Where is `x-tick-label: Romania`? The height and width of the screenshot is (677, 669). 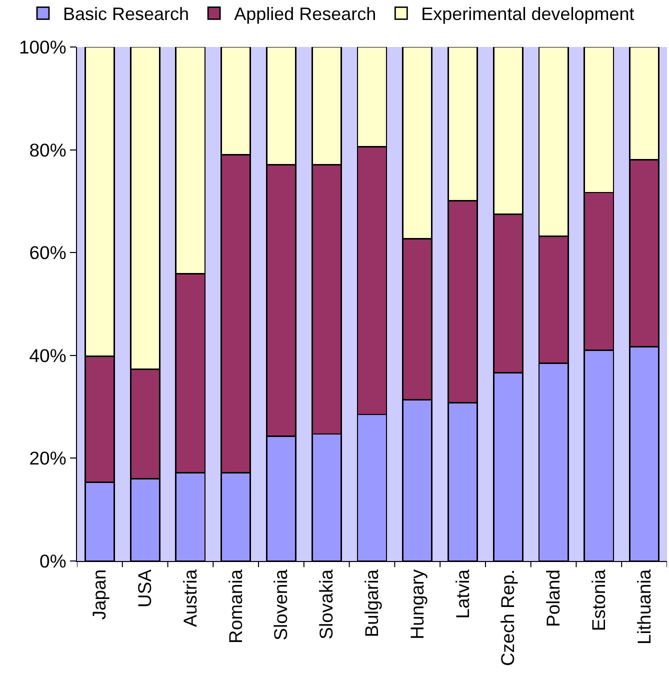 x-tick-label: Romania is located at coordinates (235, 606).